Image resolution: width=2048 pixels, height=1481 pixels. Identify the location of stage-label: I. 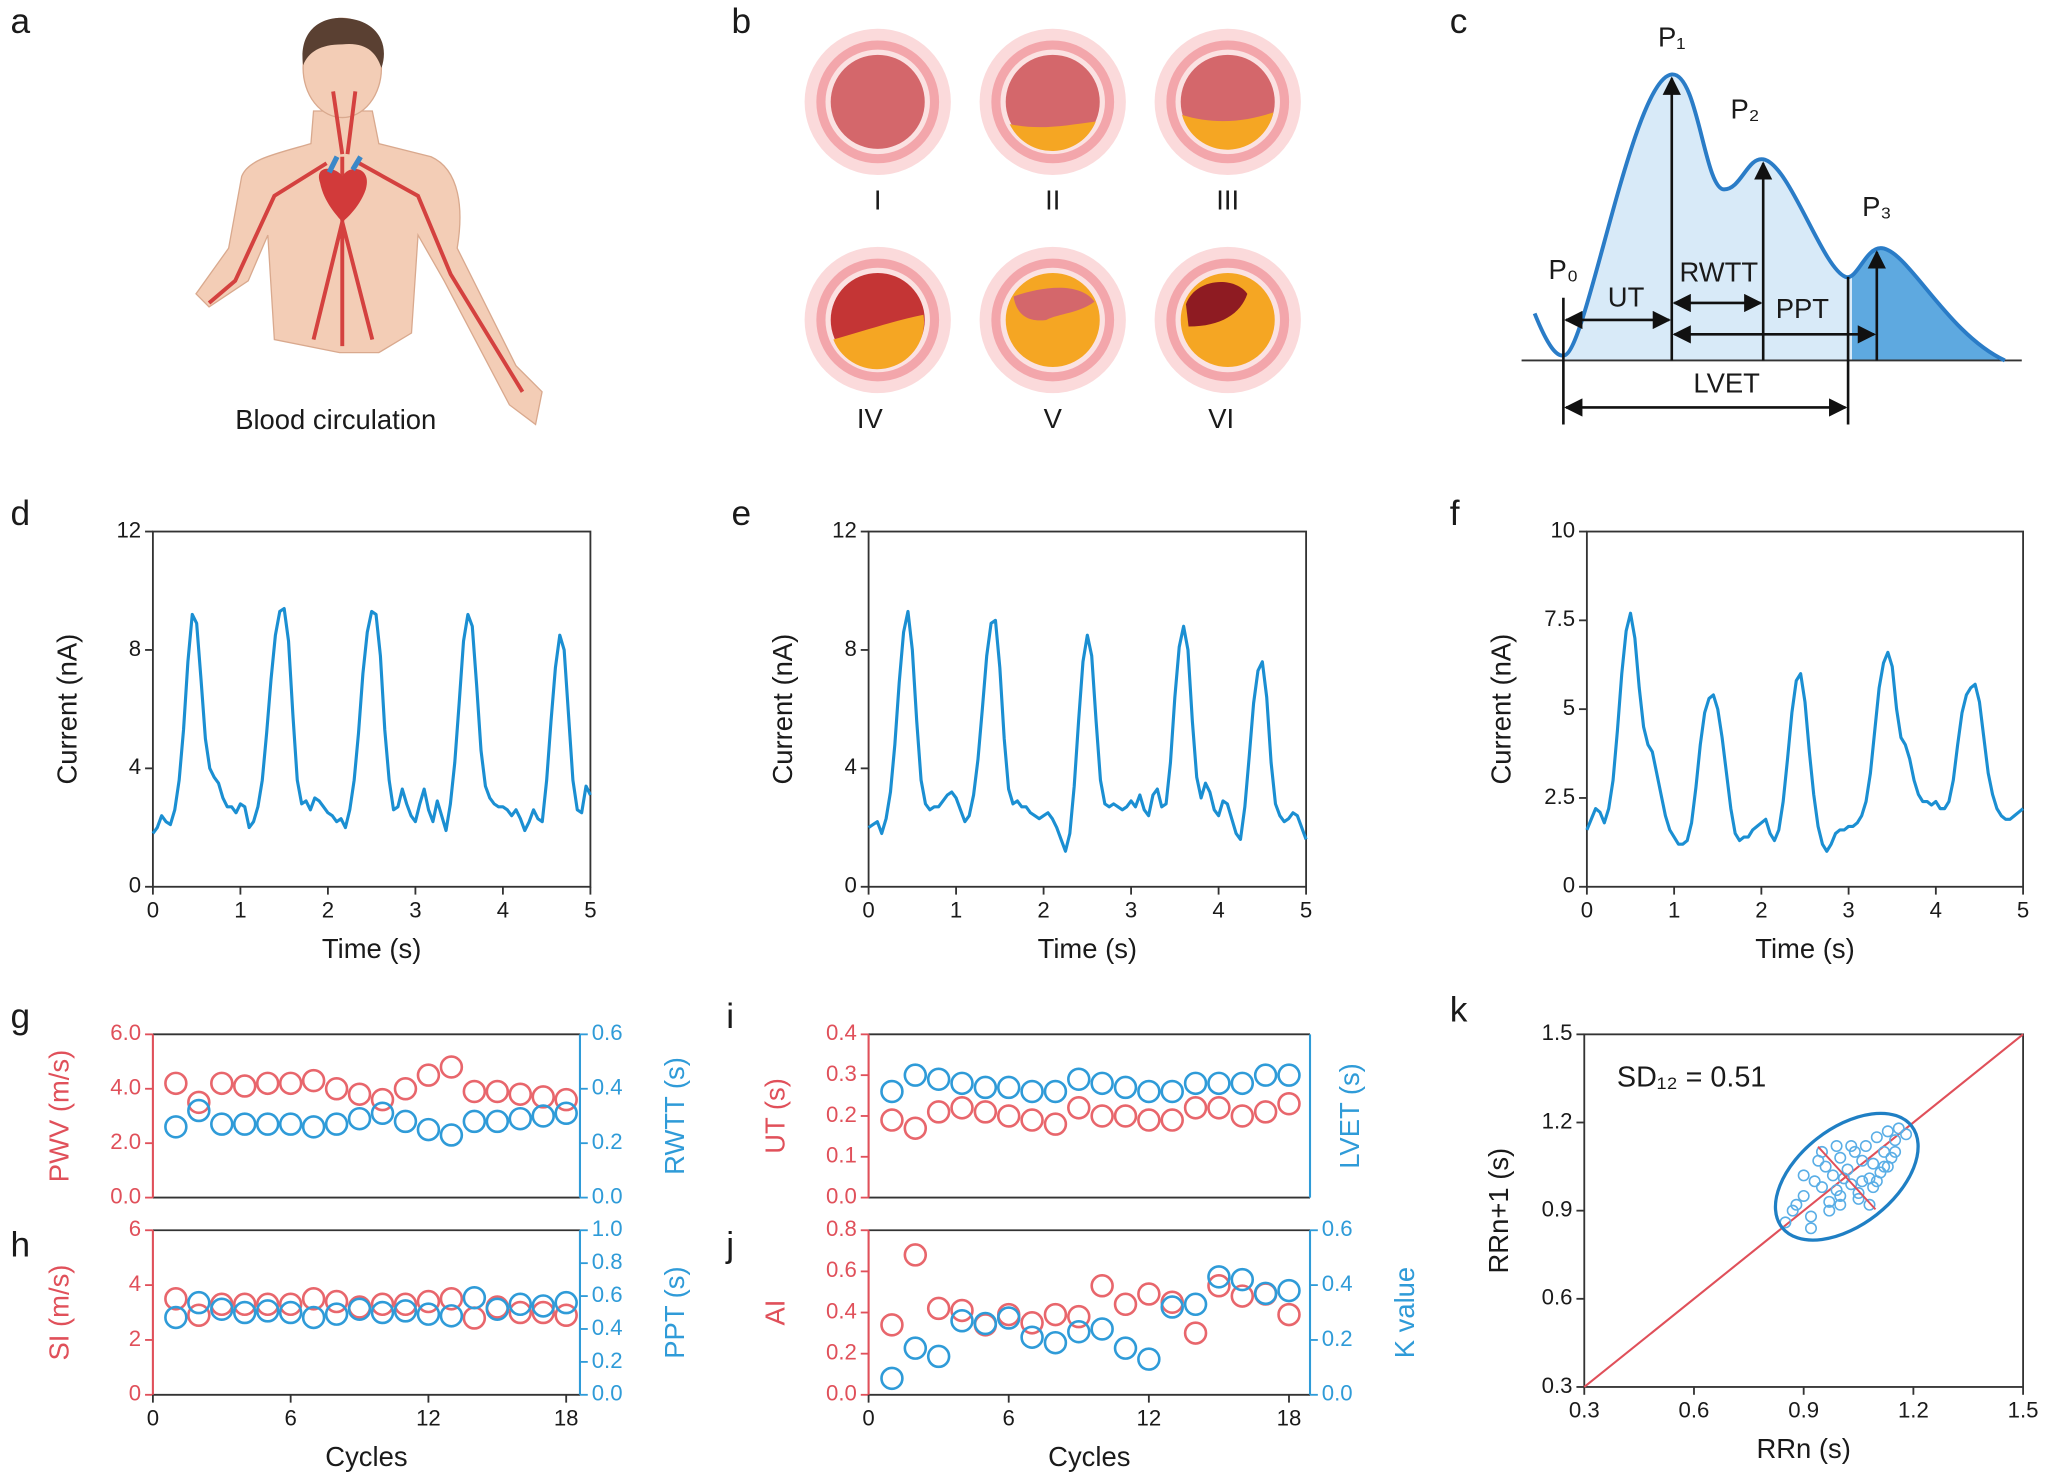
(878, 200).